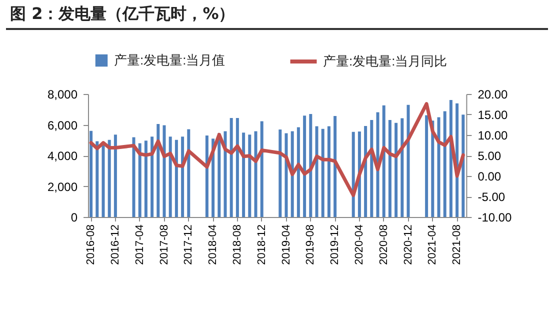 This screenshot has height=329, width=554. Describe the element at coordinates (335, 244) in the screenshot. I see `x-tick-label: 2019-12` at that location.